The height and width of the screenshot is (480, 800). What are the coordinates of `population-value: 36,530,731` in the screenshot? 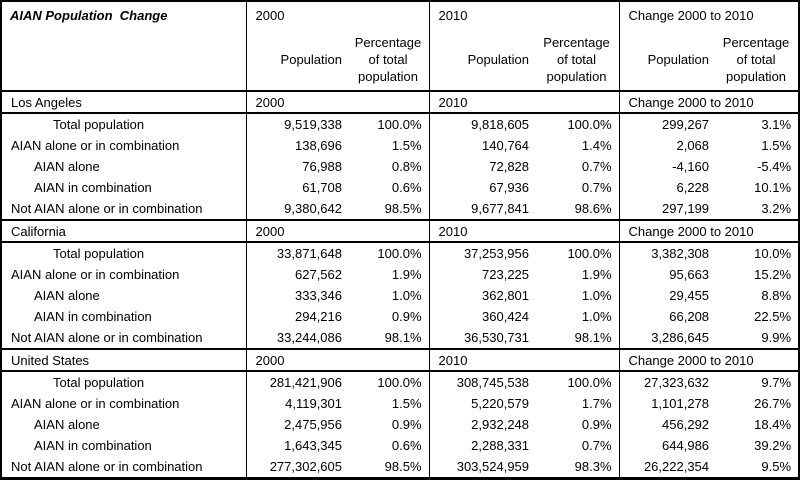 It's located at (482, 338).